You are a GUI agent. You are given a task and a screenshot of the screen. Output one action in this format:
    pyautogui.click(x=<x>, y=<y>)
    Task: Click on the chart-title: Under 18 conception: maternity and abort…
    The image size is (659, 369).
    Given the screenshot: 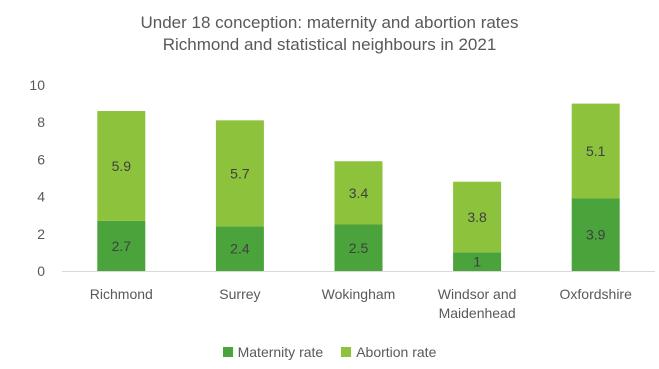 What is the action you would take?
    pyautogui.click(x=329, y=22)
    